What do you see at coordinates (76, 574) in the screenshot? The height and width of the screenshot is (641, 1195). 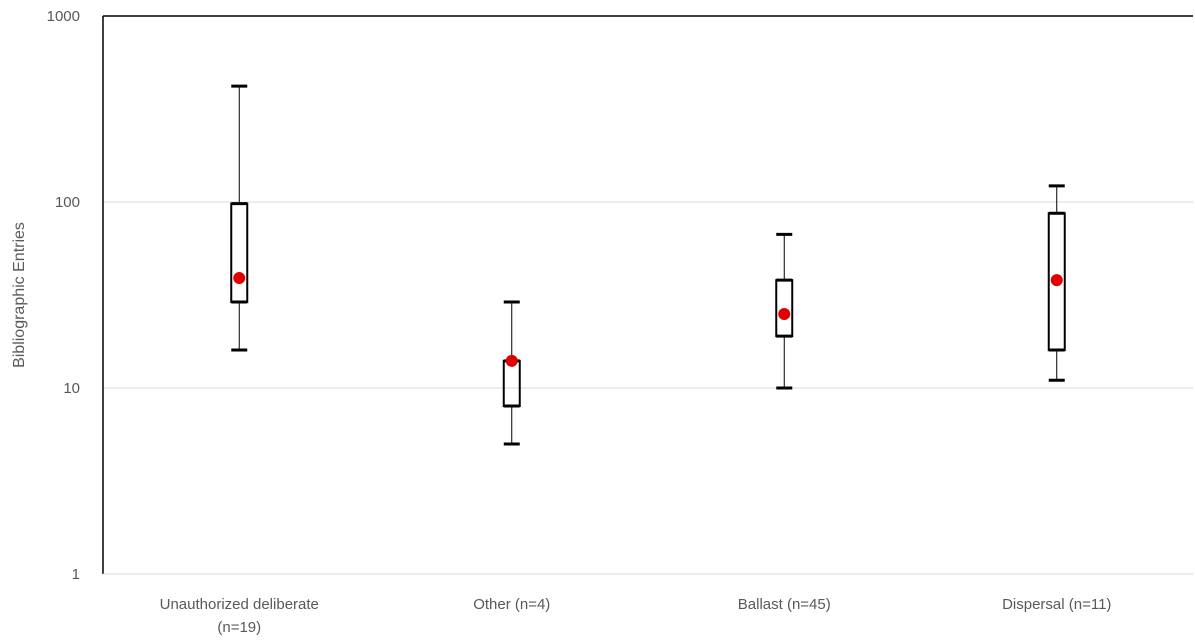 I see `y-tick-label: 1` at bounding box center [76, 574].